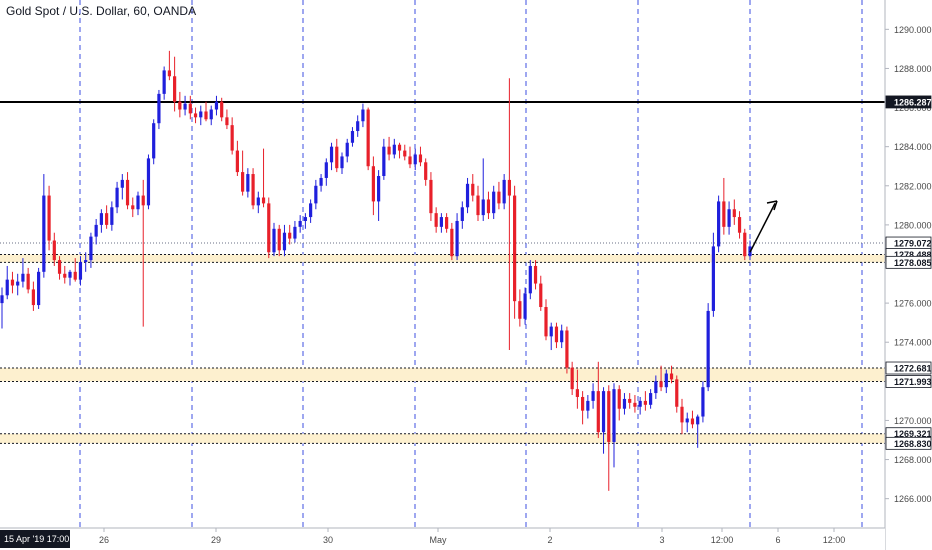  Describe the element at coordinates (328, 540) in the screenshot. I see `time-tick-label: 30` at that location.